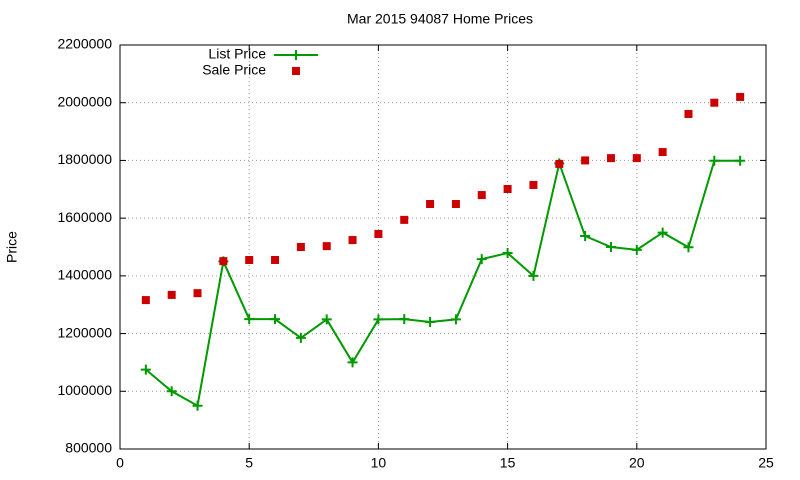  What do you see at coordinates (88, 448) in the screenshot?
I see `y-tick-label: 800000` at bounding box center [88, 448].